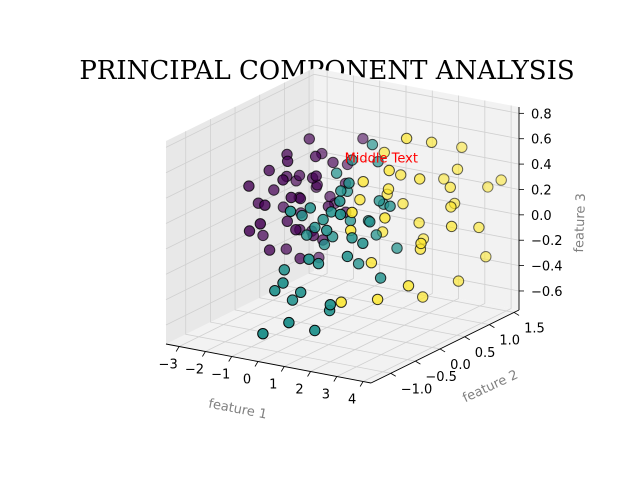  Describe the element at coordinates (541, 114) in the screenshot. I see `z-tick-label: 0.8` at that location.